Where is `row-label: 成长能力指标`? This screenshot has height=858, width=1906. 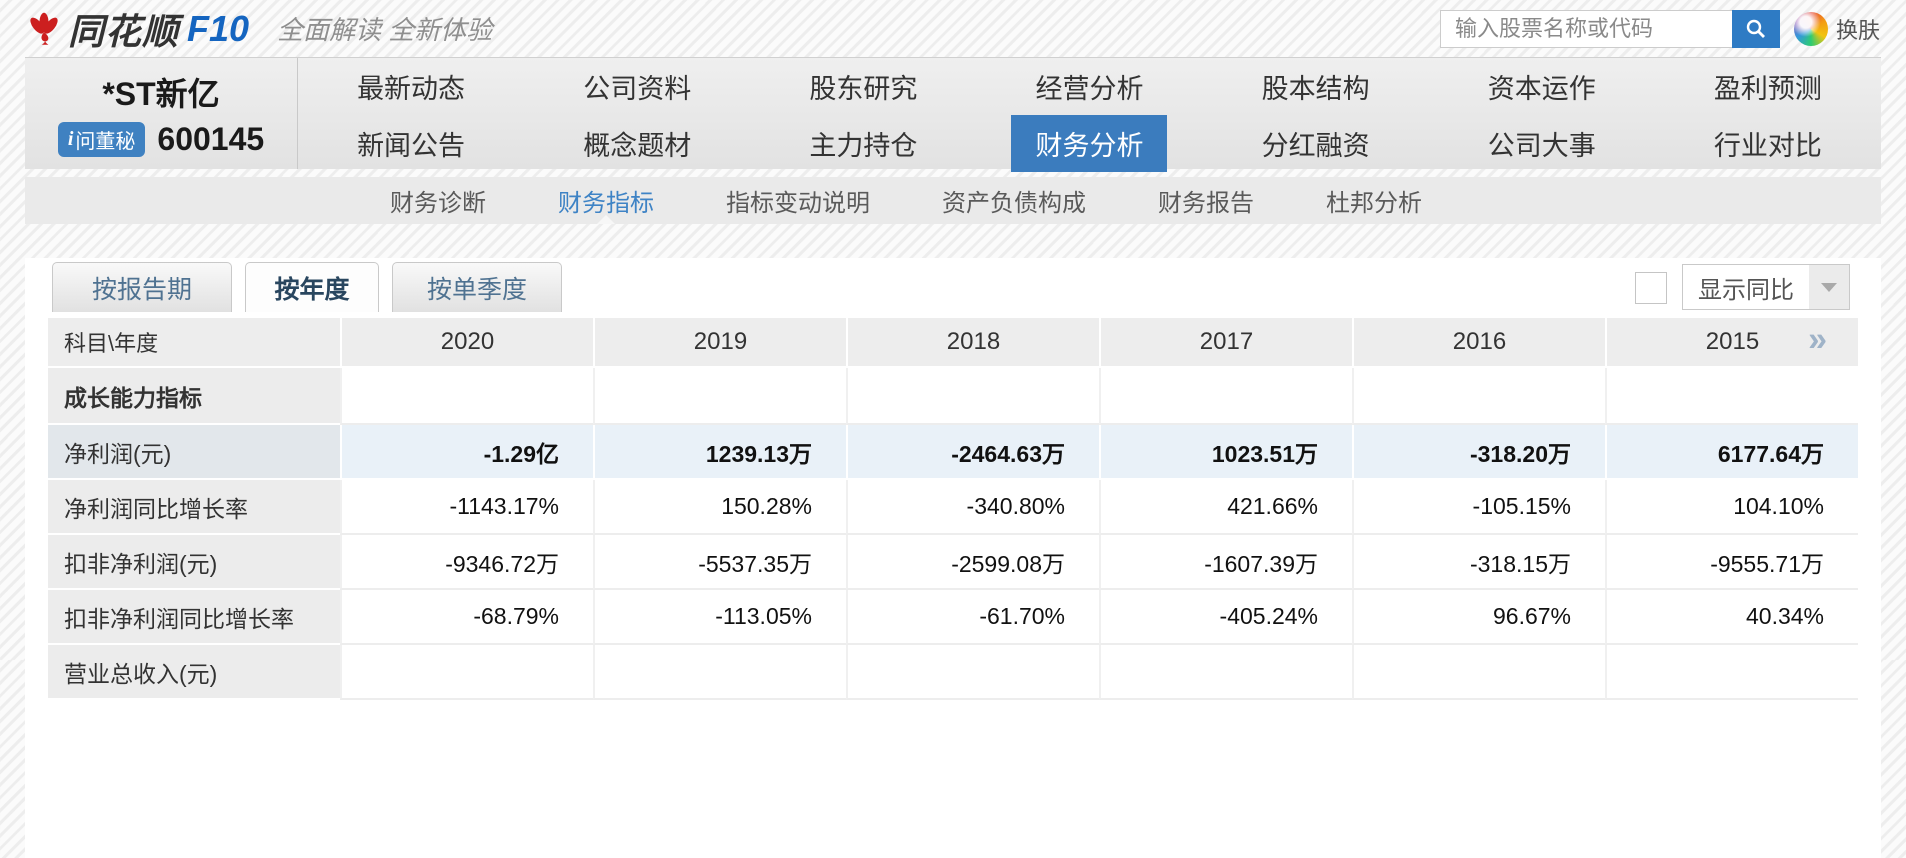
row-label: 成长能力指标 is located at coordinates (194, 396).